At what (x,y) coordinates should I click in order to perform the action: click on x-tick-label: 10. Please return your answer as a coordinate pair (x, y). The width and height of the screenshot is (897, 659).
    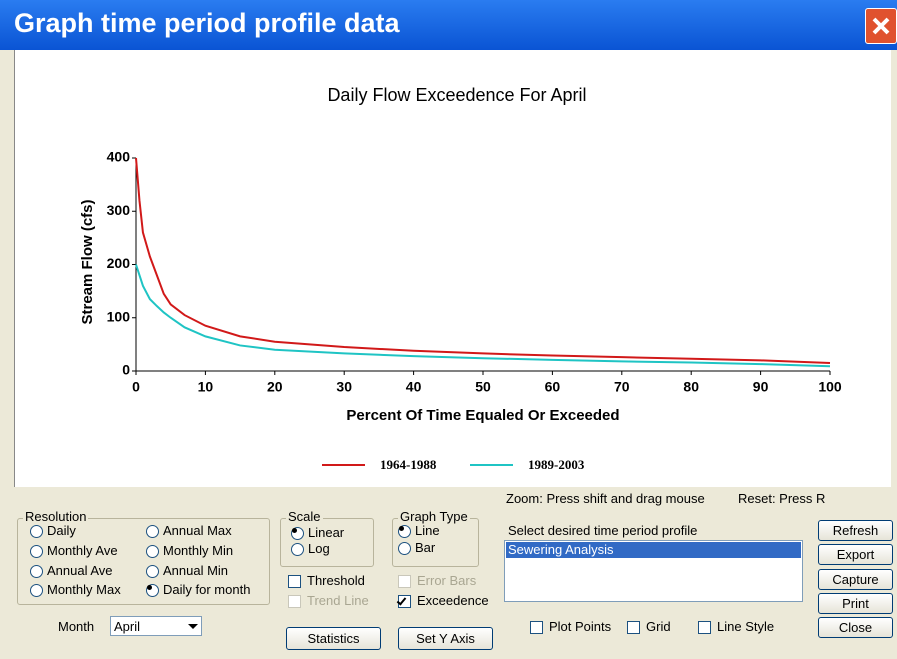
    Looking at the image, I should click on (206, 387).